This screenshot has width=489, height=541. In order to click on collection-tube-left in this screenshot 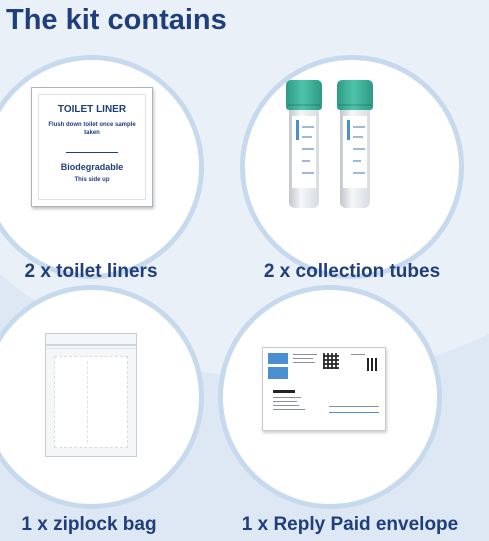, I will do `click(304, 144)`.